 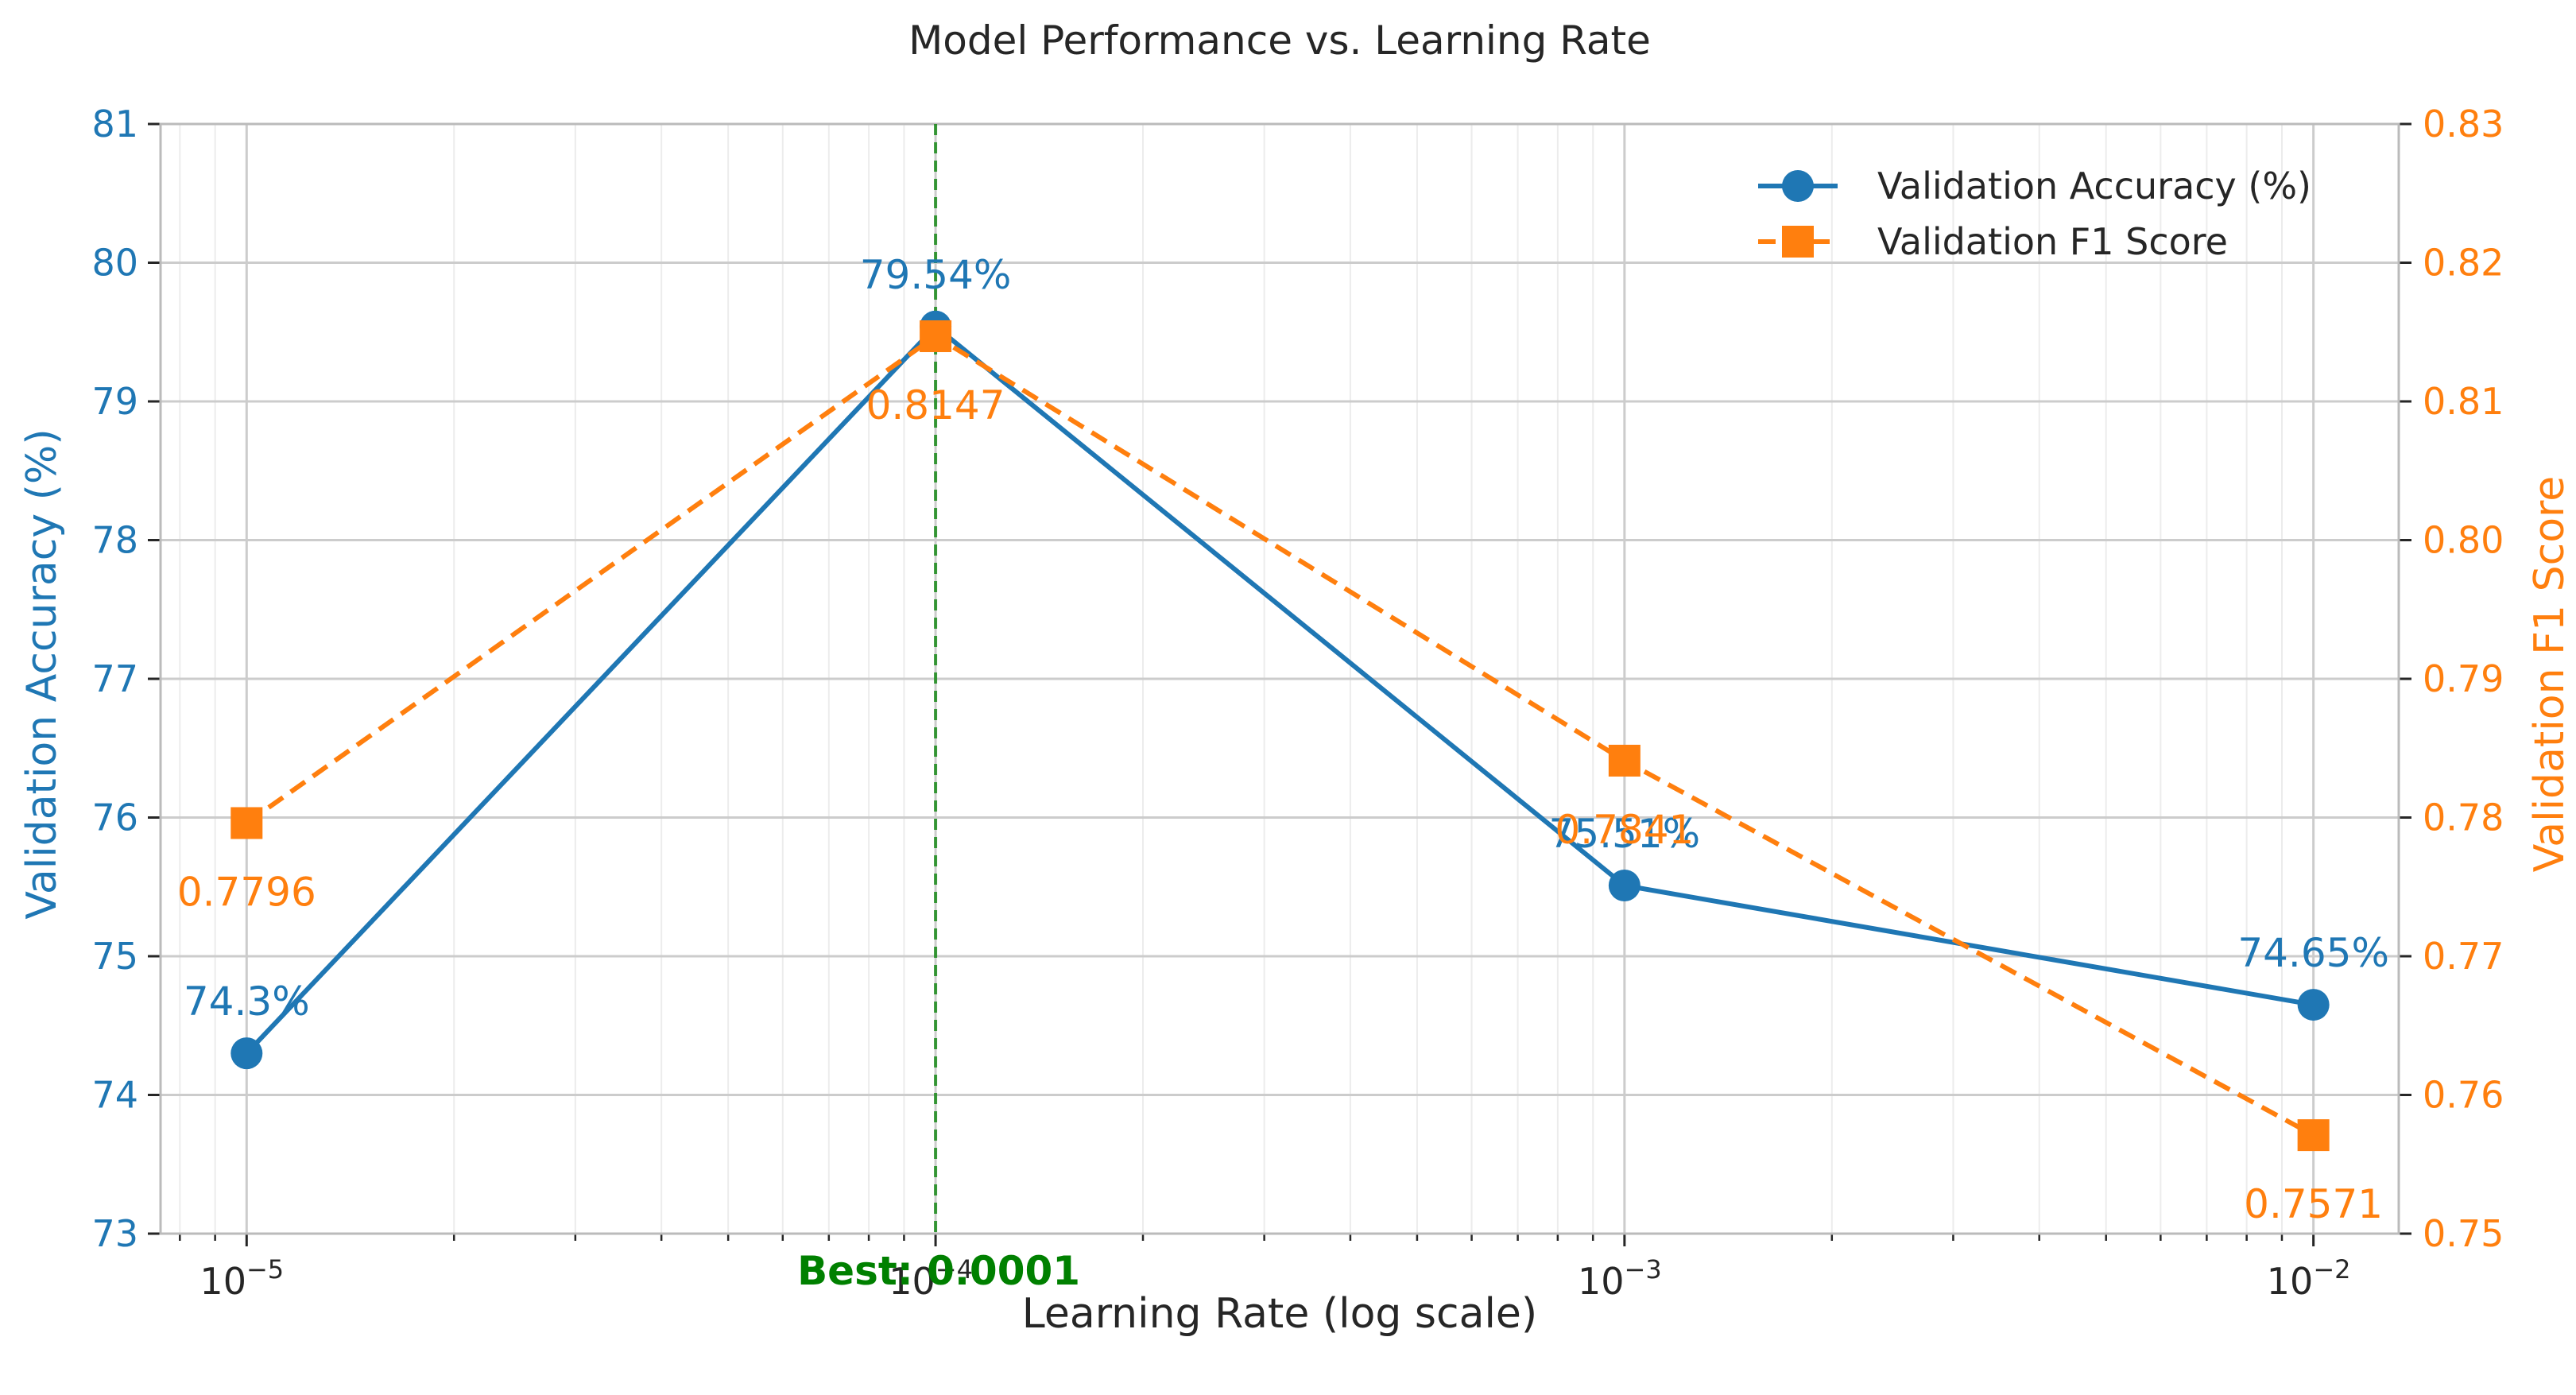 I want to click on left-axis-tick-label: 81, so click(x=114, y=124).